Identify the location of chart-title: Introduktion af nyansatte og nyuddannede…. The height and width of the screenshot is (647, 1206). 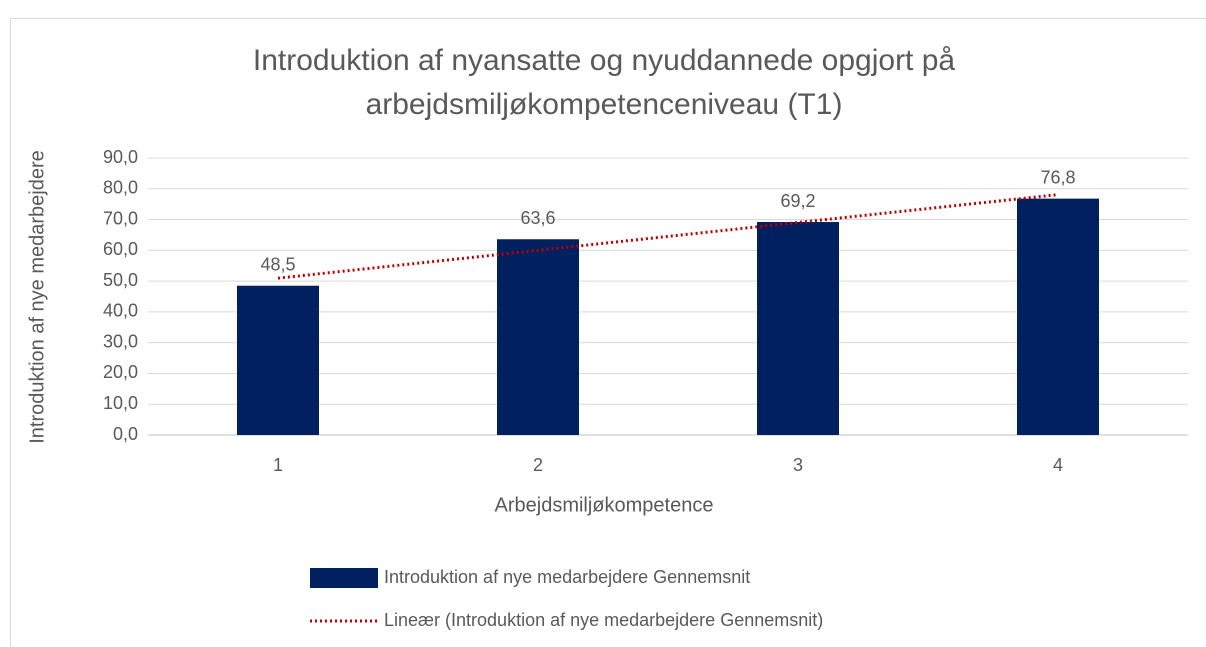
(604, 60).